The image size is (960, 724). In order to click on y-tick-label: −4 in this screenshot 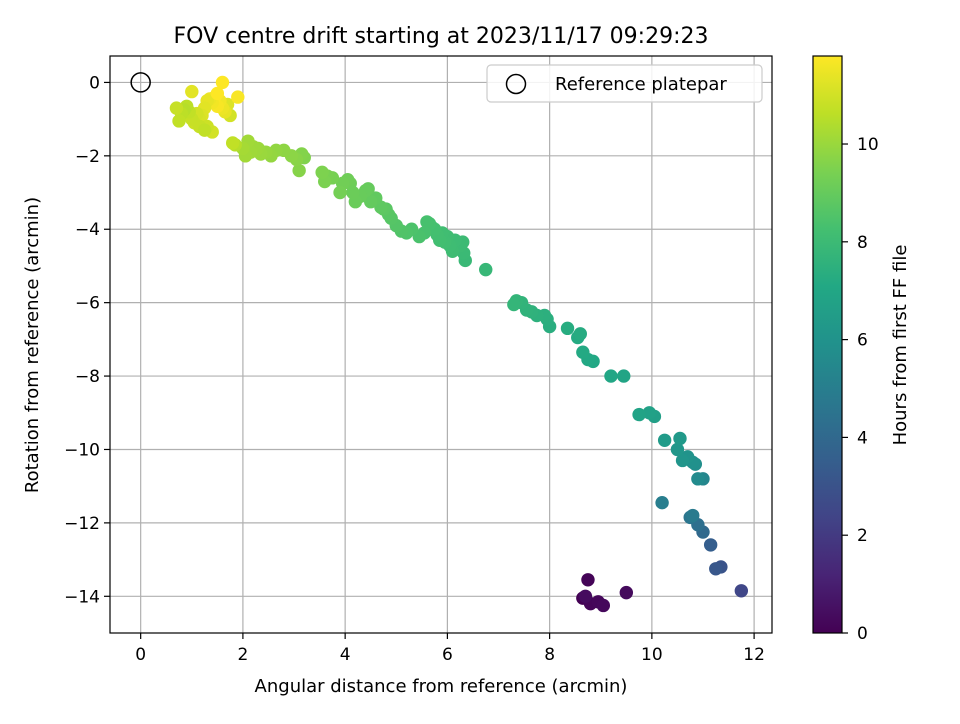, I will do `click(87, 230)`.